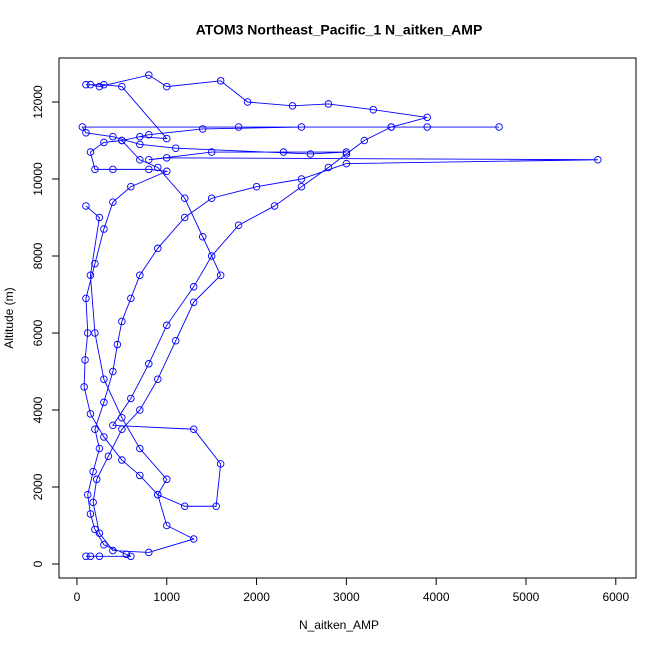 The width and height of the screenshot is (650, 650). Describe the element at coordinates (38, 332) in the screenshot. I see `y-tick-label: 6000` at that location.